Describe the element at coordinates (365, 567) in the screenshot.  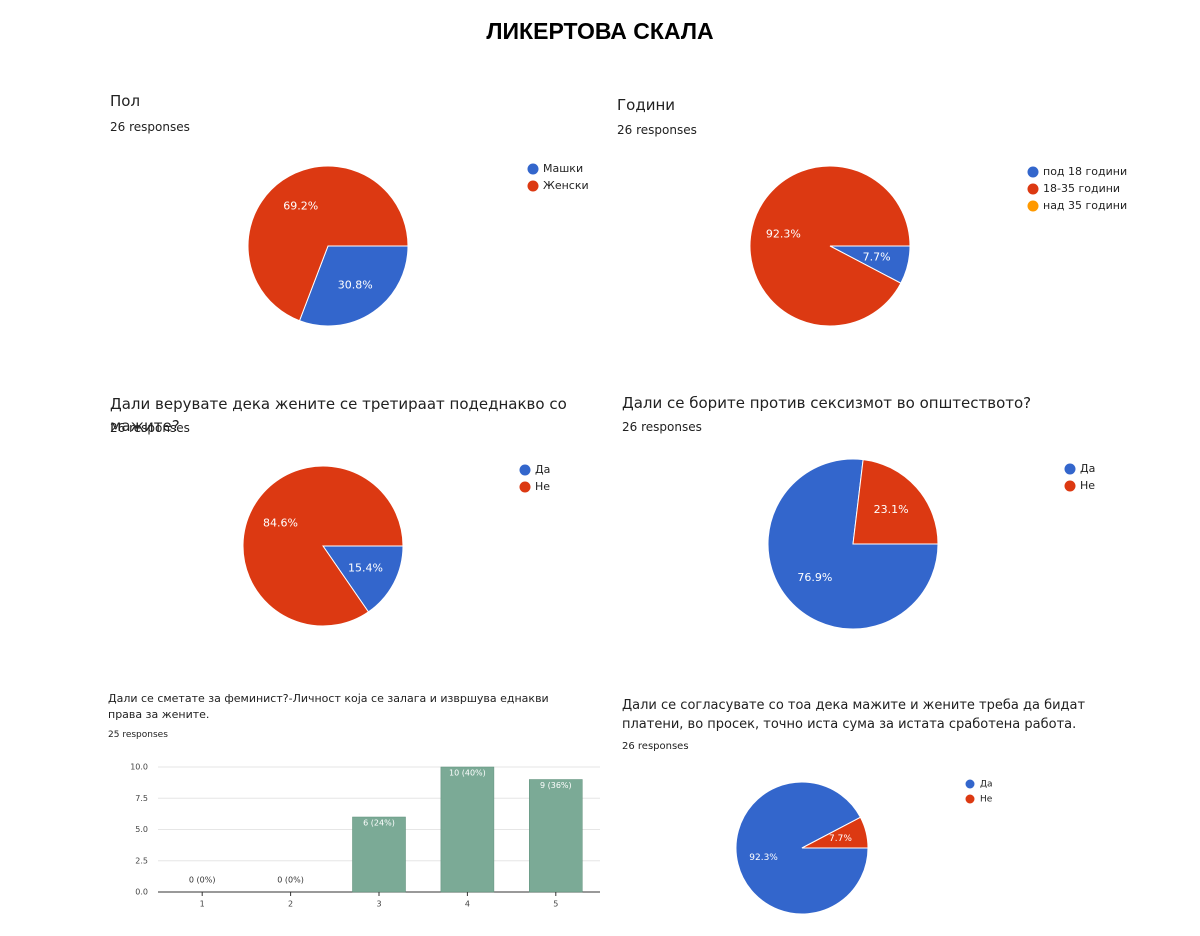
I see `slice-label: 15.4%` at that location.